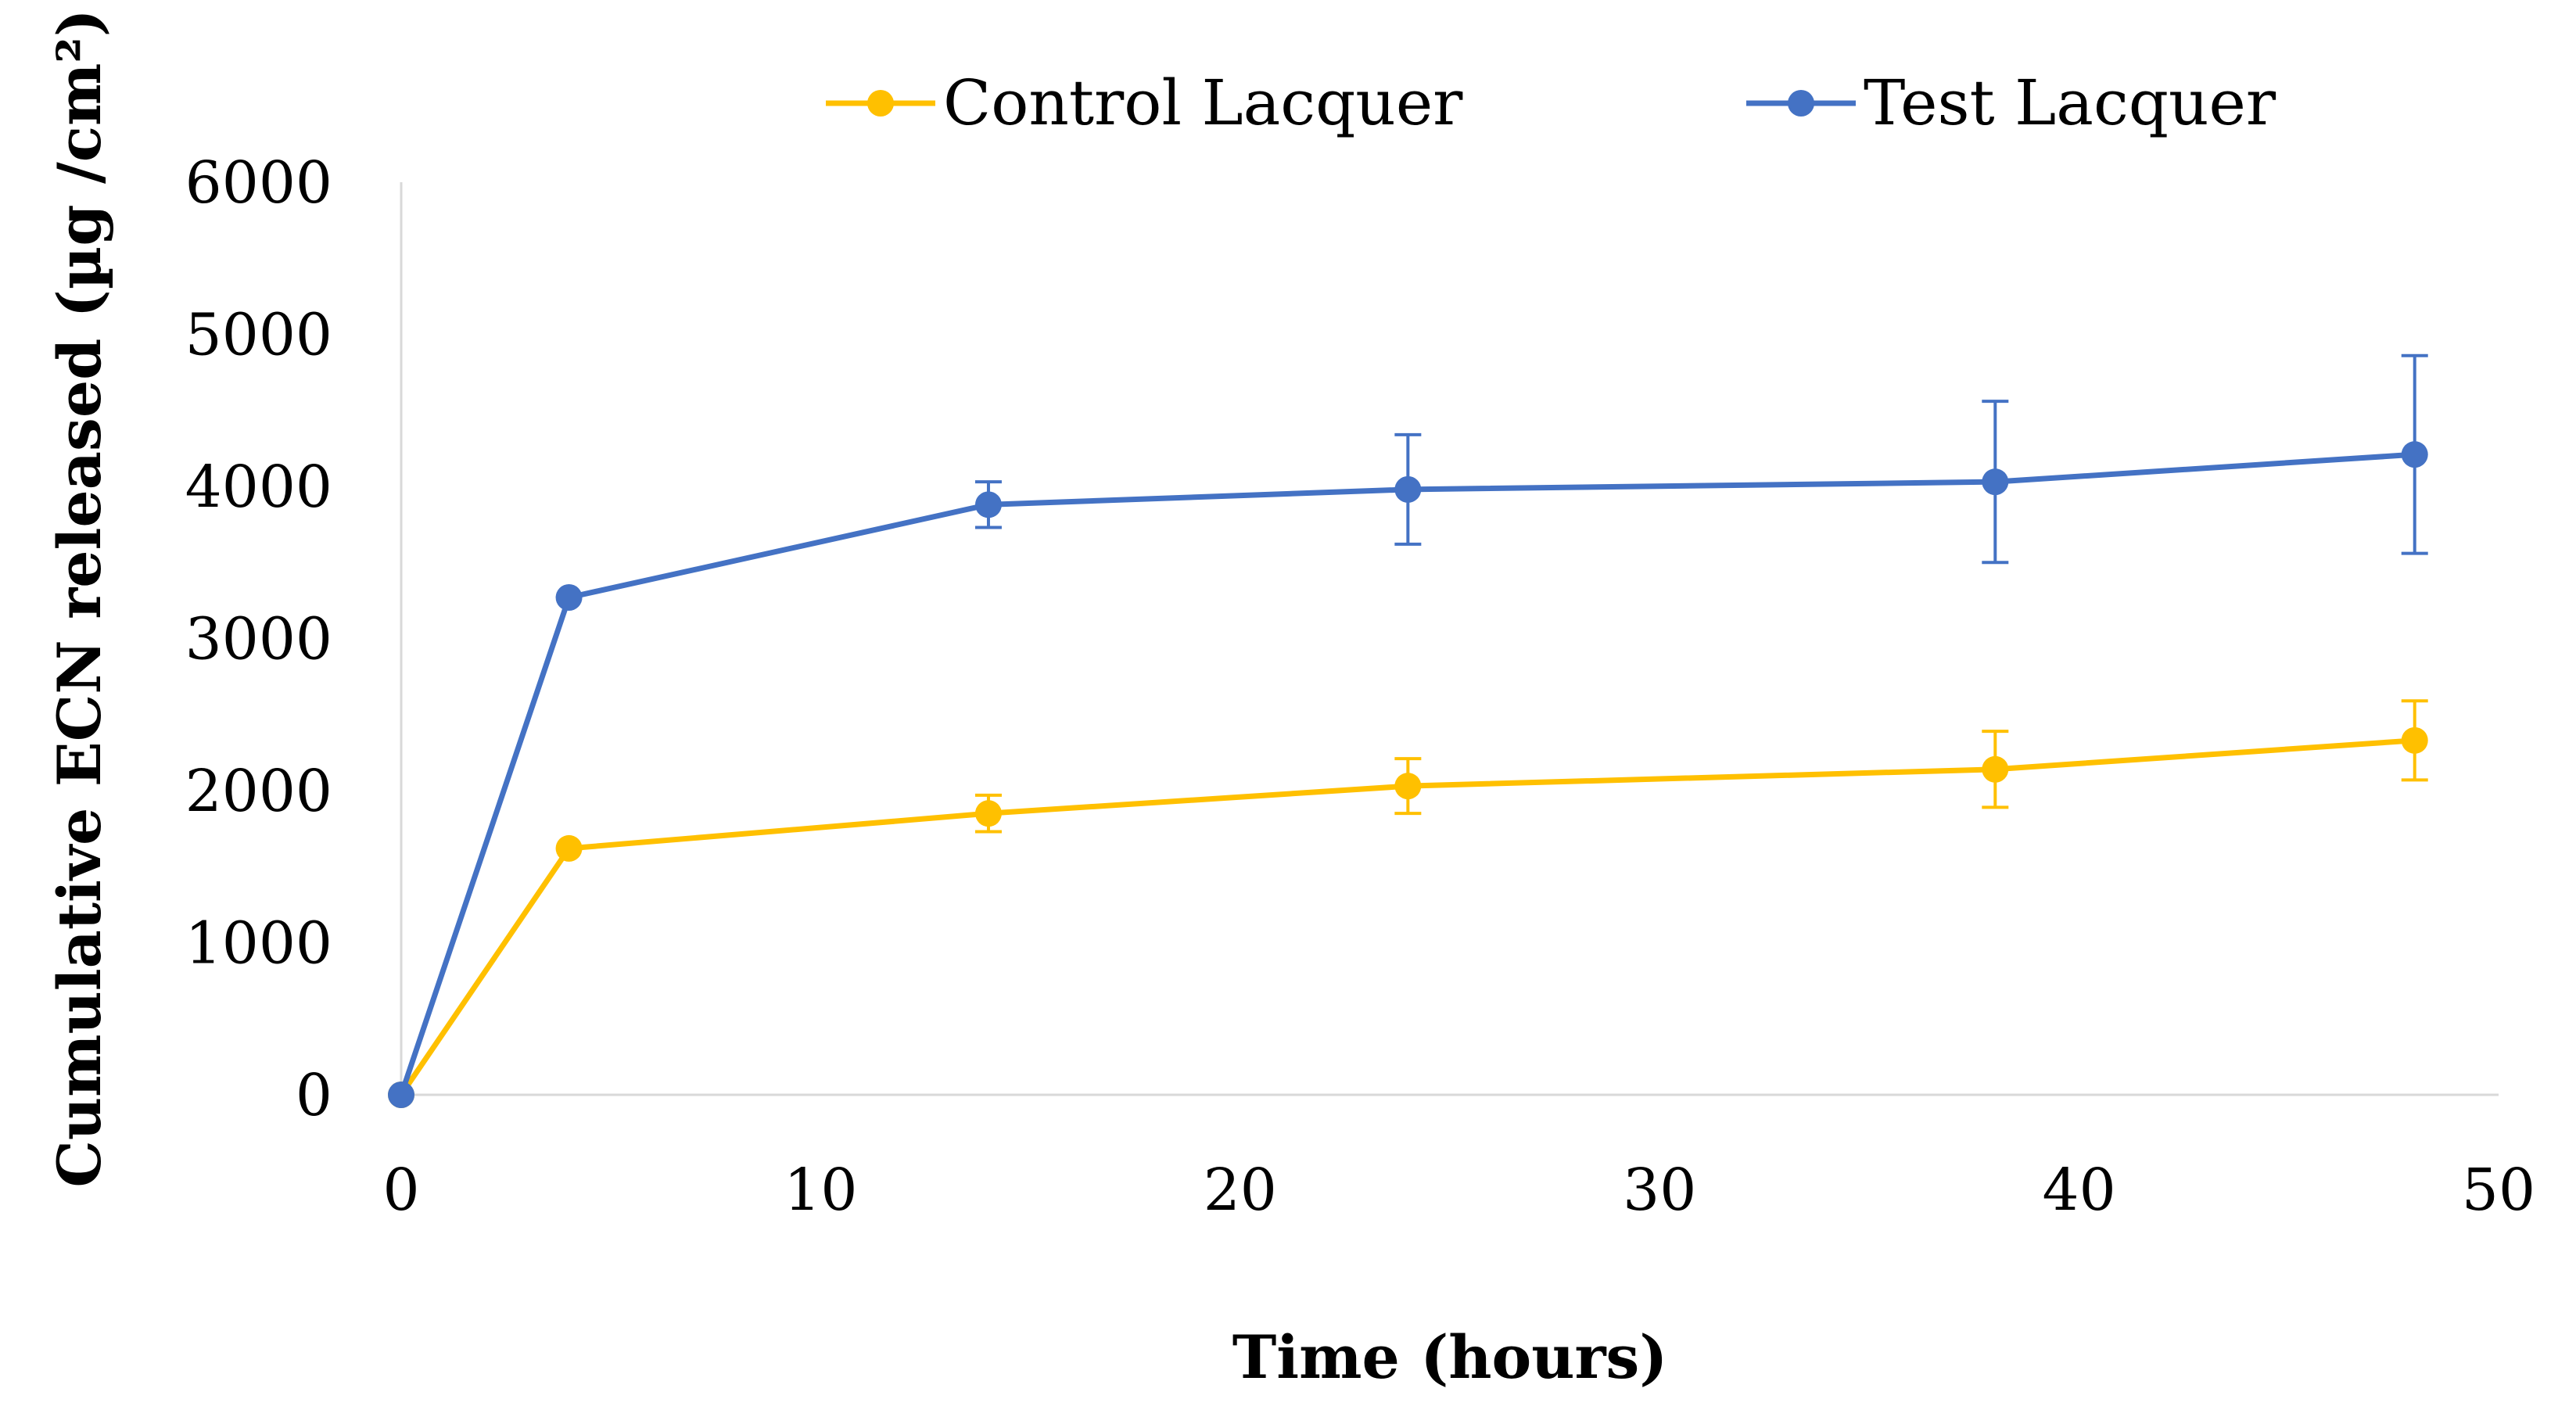  What do you see at coordinates (1450, 1357) in the screenshot?
I see `x-axis-title: Time (hours)` at bounding box center [1450, 1357].